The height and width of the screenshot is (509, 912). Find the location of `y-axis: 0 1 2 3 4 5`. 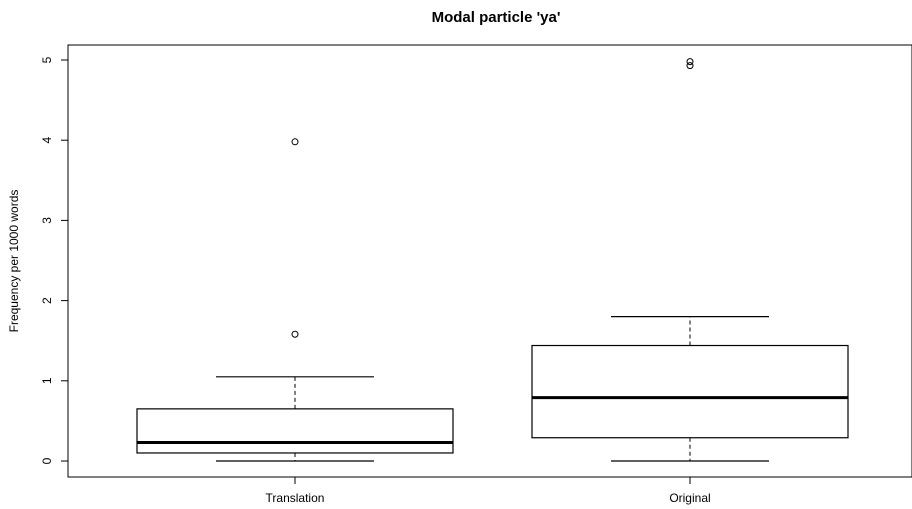

y-axis: 0 1 2 3 4 5 is located at coordinates (54, 260).